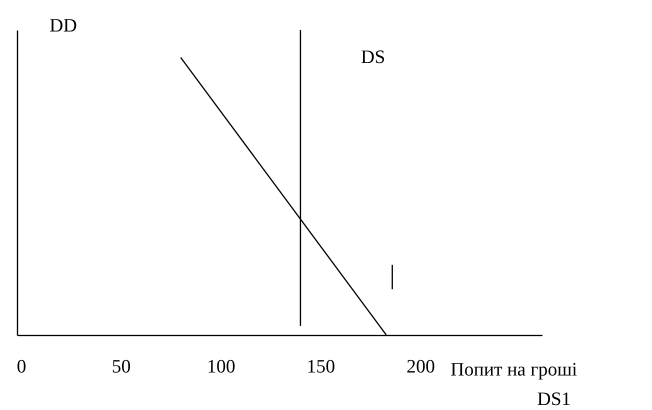 This screenshot has width=652, height=410. What do you see at coordinates (221, 367) in the screenshot?
I see `x-tick-label: 100` at bounding box center [221, 367].